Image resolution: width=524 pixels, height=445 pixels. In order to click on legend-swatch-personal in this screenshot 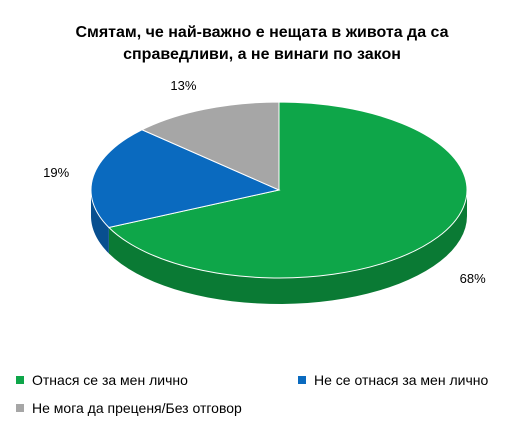, I will do `click(20, 380)`.